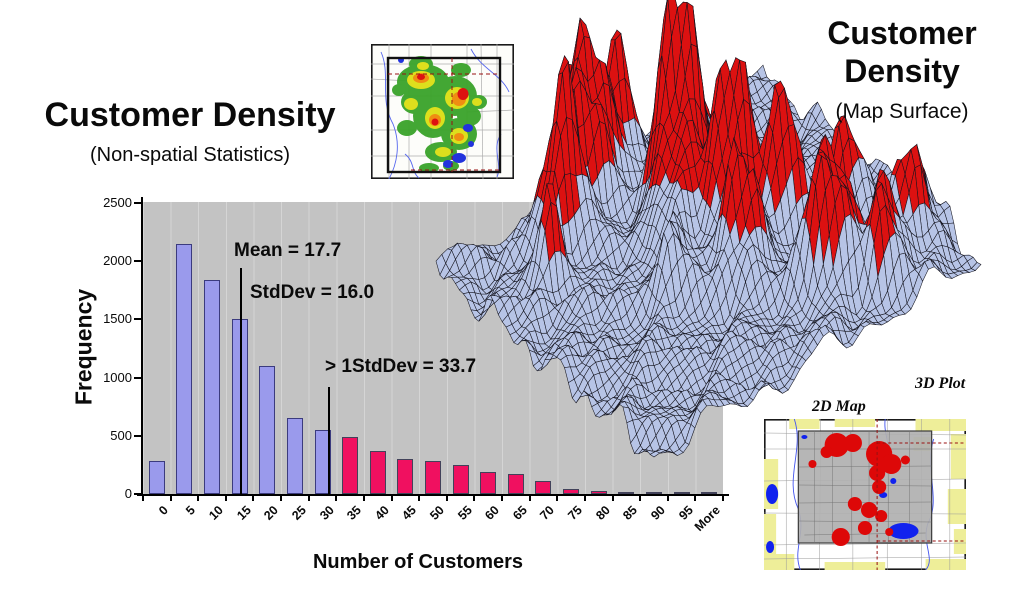 This screenshot has width=1019, height=598. What do you see at coordinates (418, 562) in the screenshot?
I see `x-axis-title: Number of Customers` at bounding box center [418, 562].